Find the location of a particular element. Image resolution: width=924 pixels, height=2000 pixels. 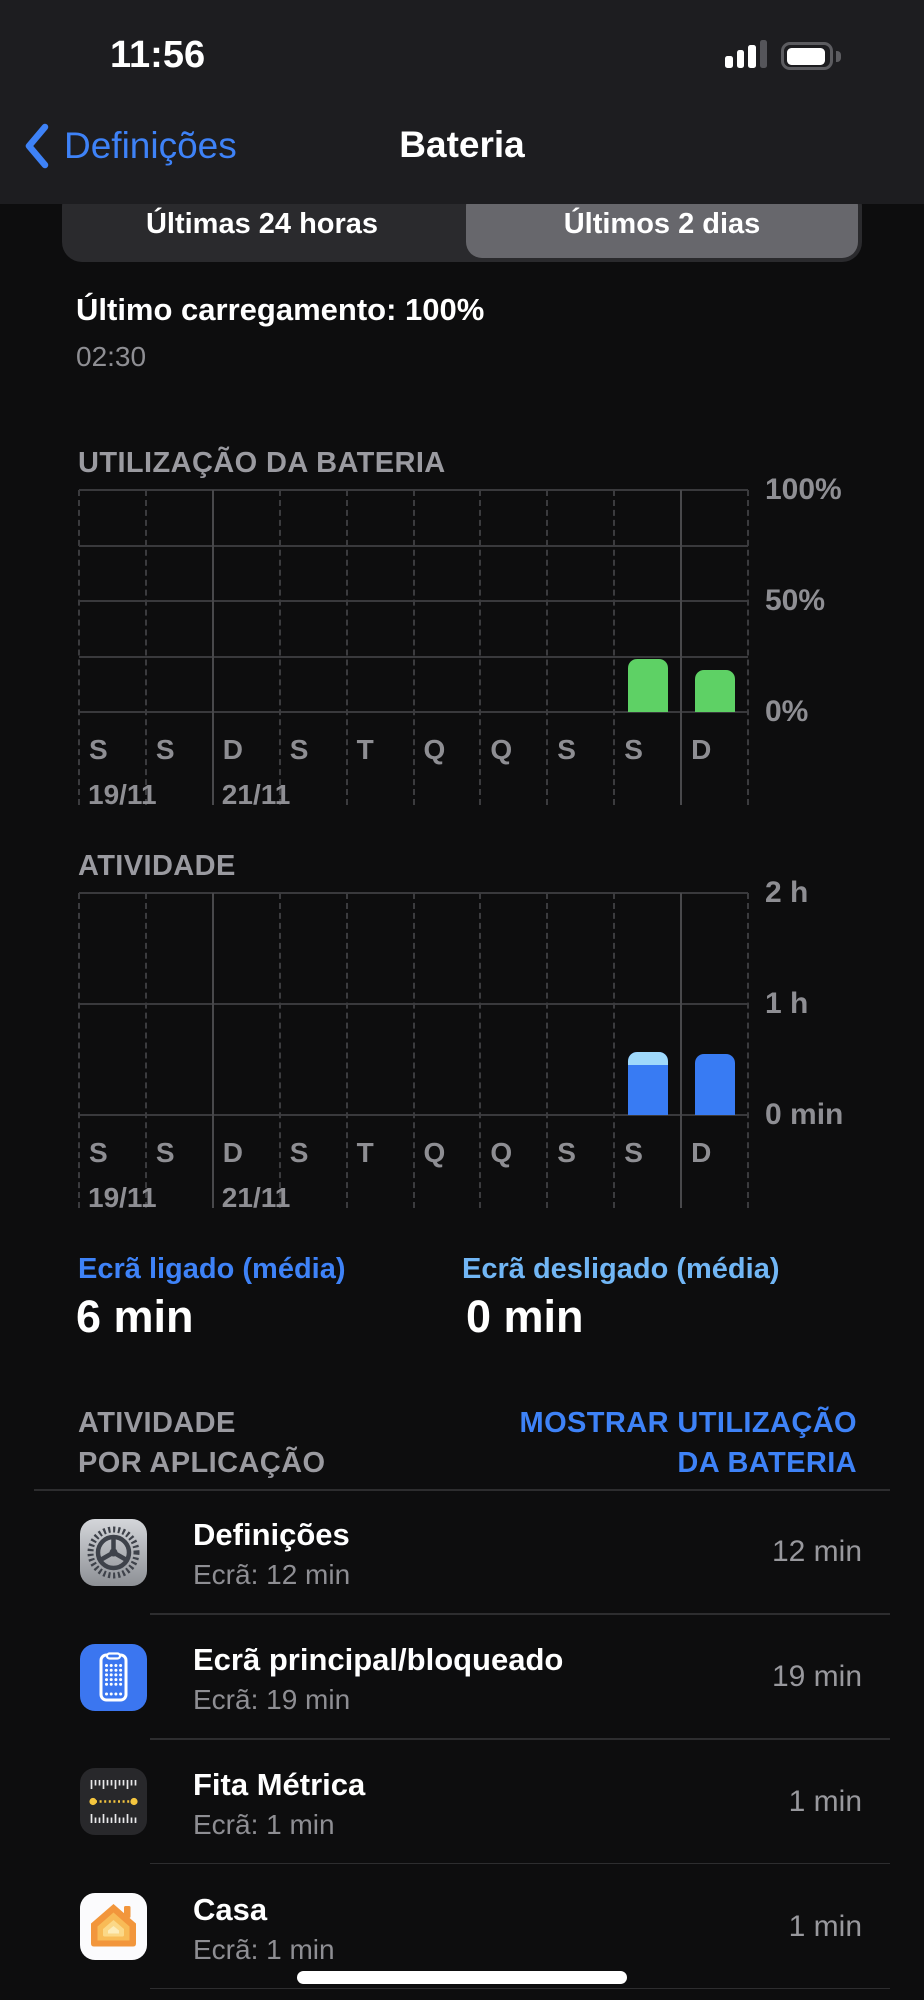

battery-icon is located at coordinates (807, 56).